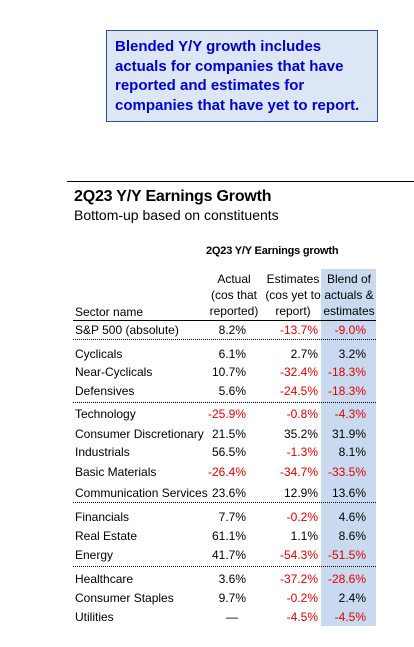 This screenshot has height=647, width=414. I want to click on row-header-label: Sector name, so click(109, 312).